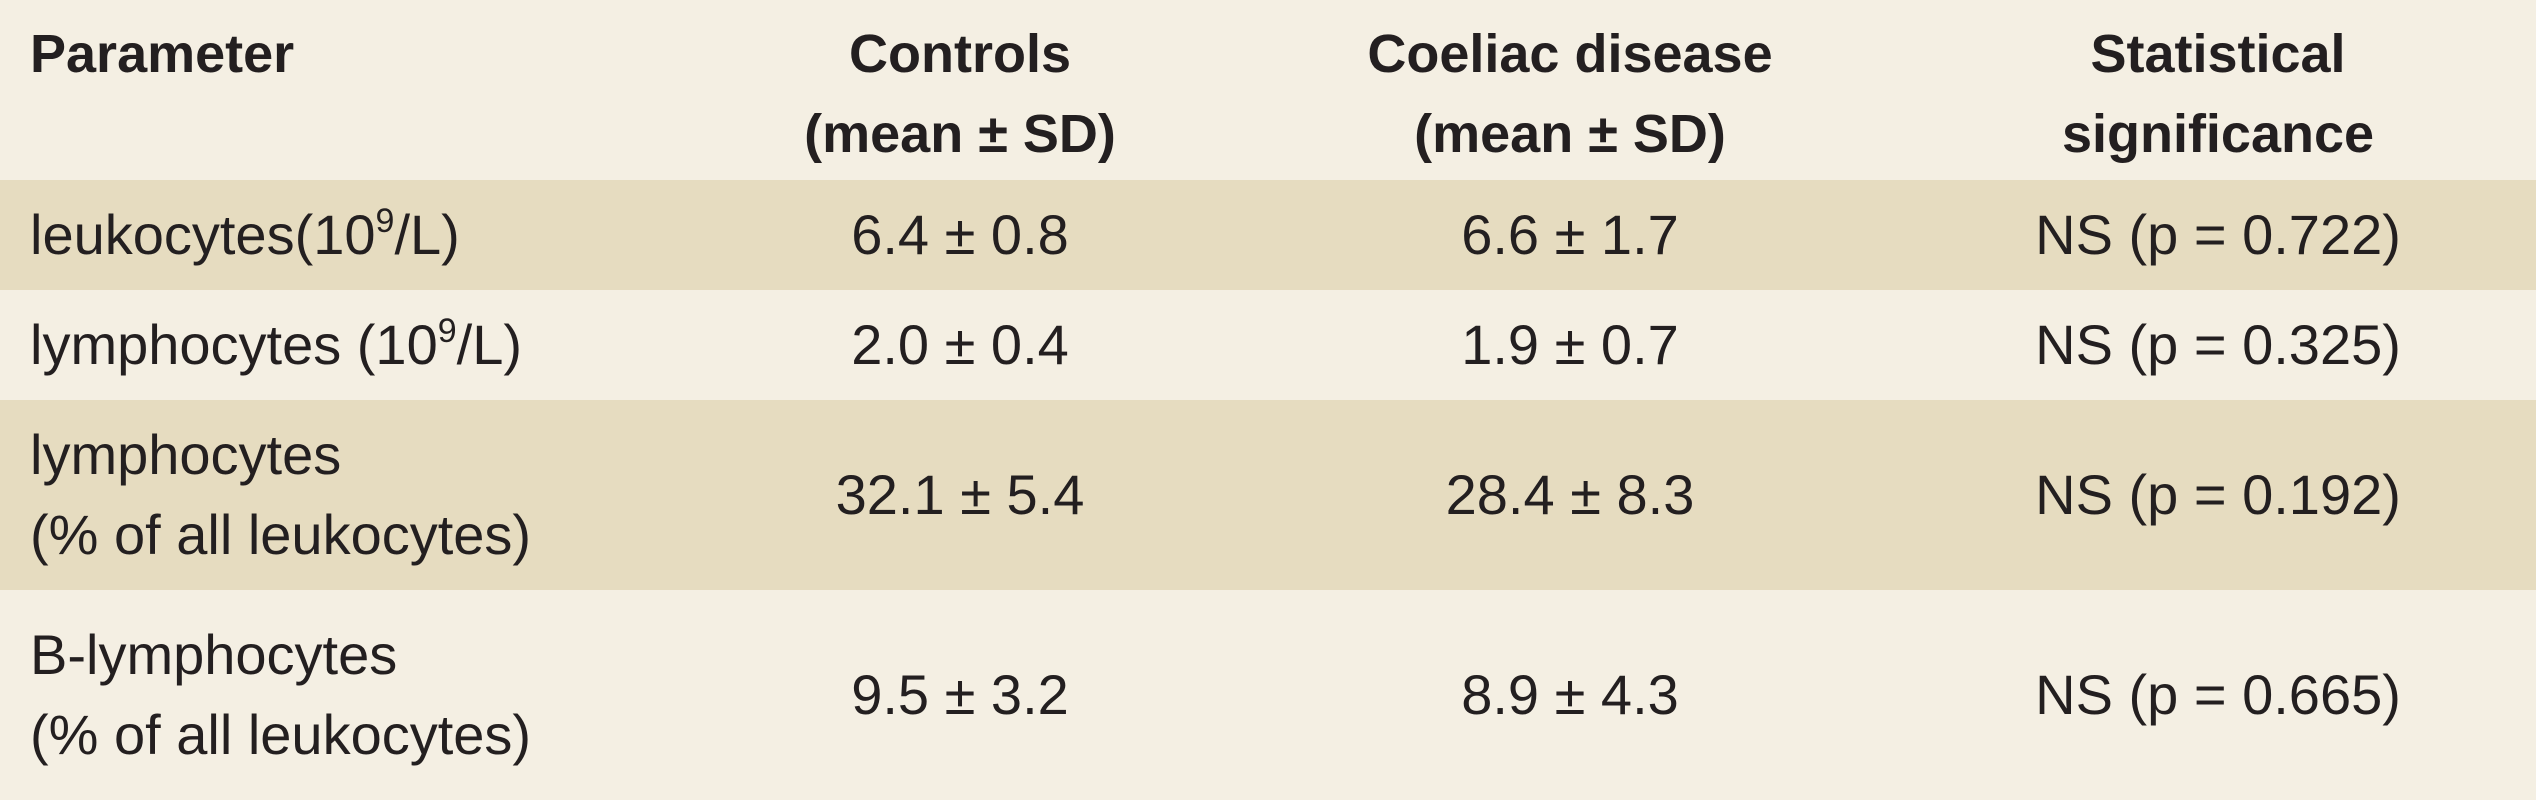  I want to click on significance-cell: NS (p = 0.722), so click(2218, 234).